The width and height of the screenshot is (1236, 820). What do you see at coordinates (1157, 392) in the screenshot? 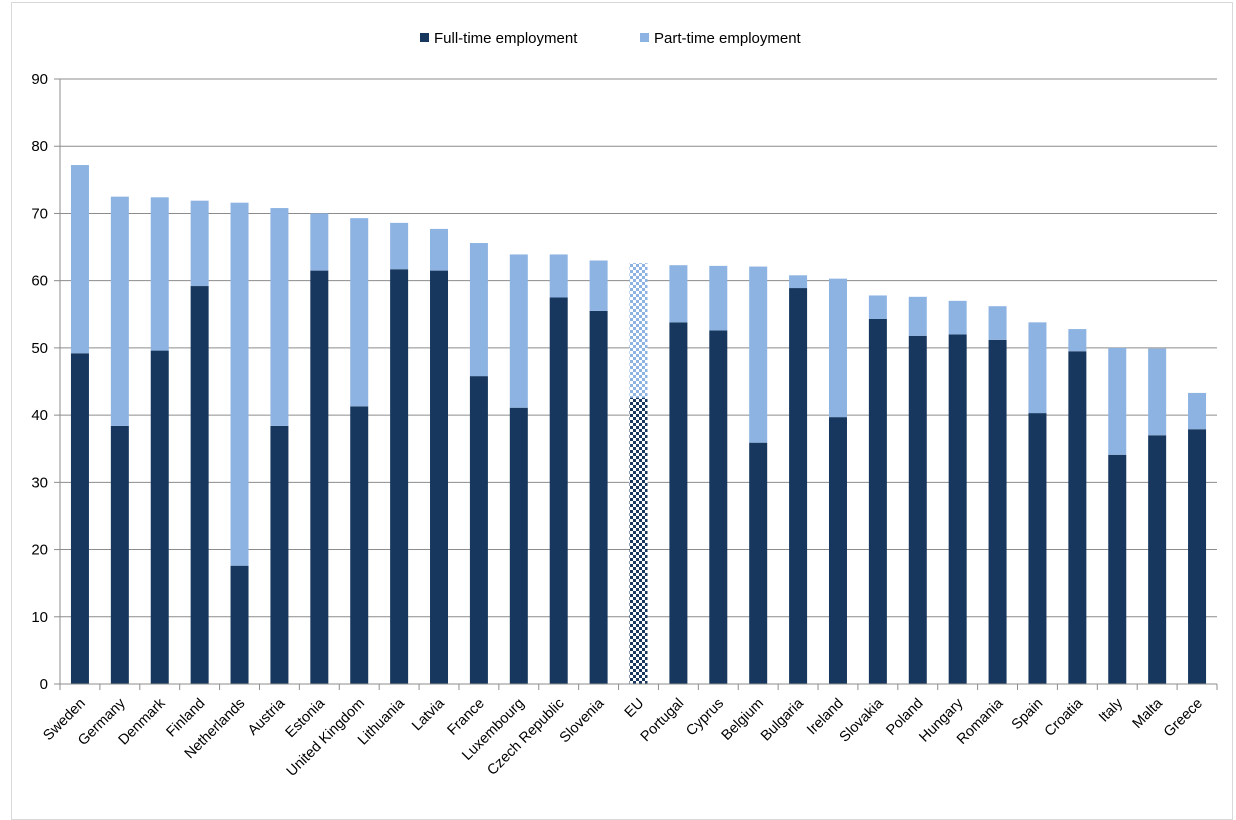
I see `bar-malta-part-time` at bounding box center [1157, 392].